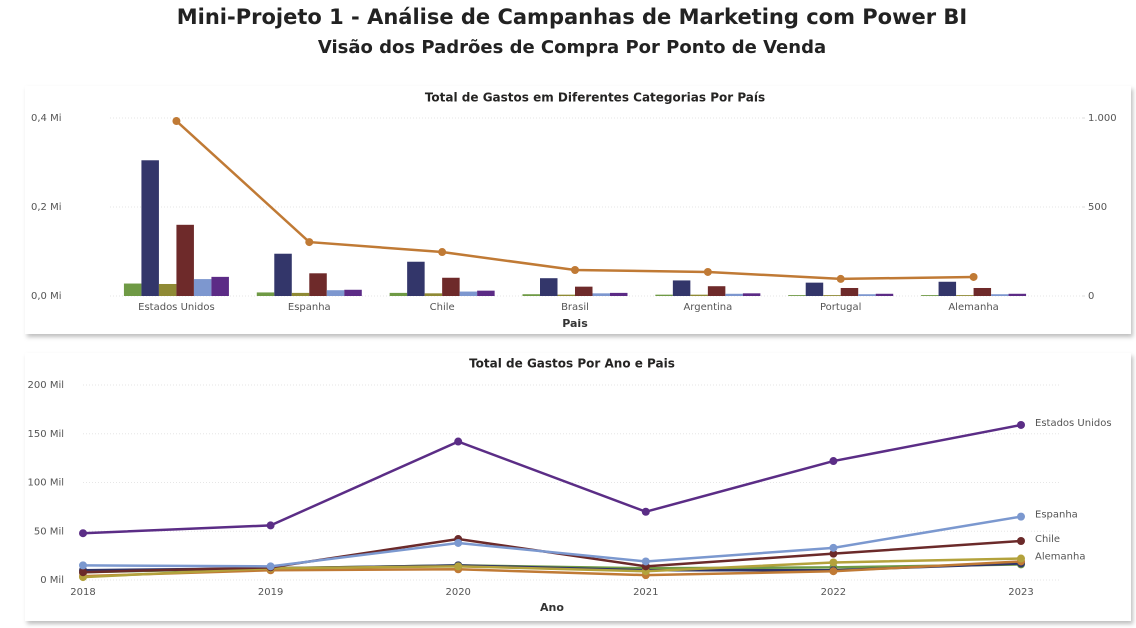 The height and width of the screenshot is (628, 1136). What do you see at coordinates (1091, 296) in the screenshot?
I see `y2-tick-label: 0` at bounding box center [1091, 296].